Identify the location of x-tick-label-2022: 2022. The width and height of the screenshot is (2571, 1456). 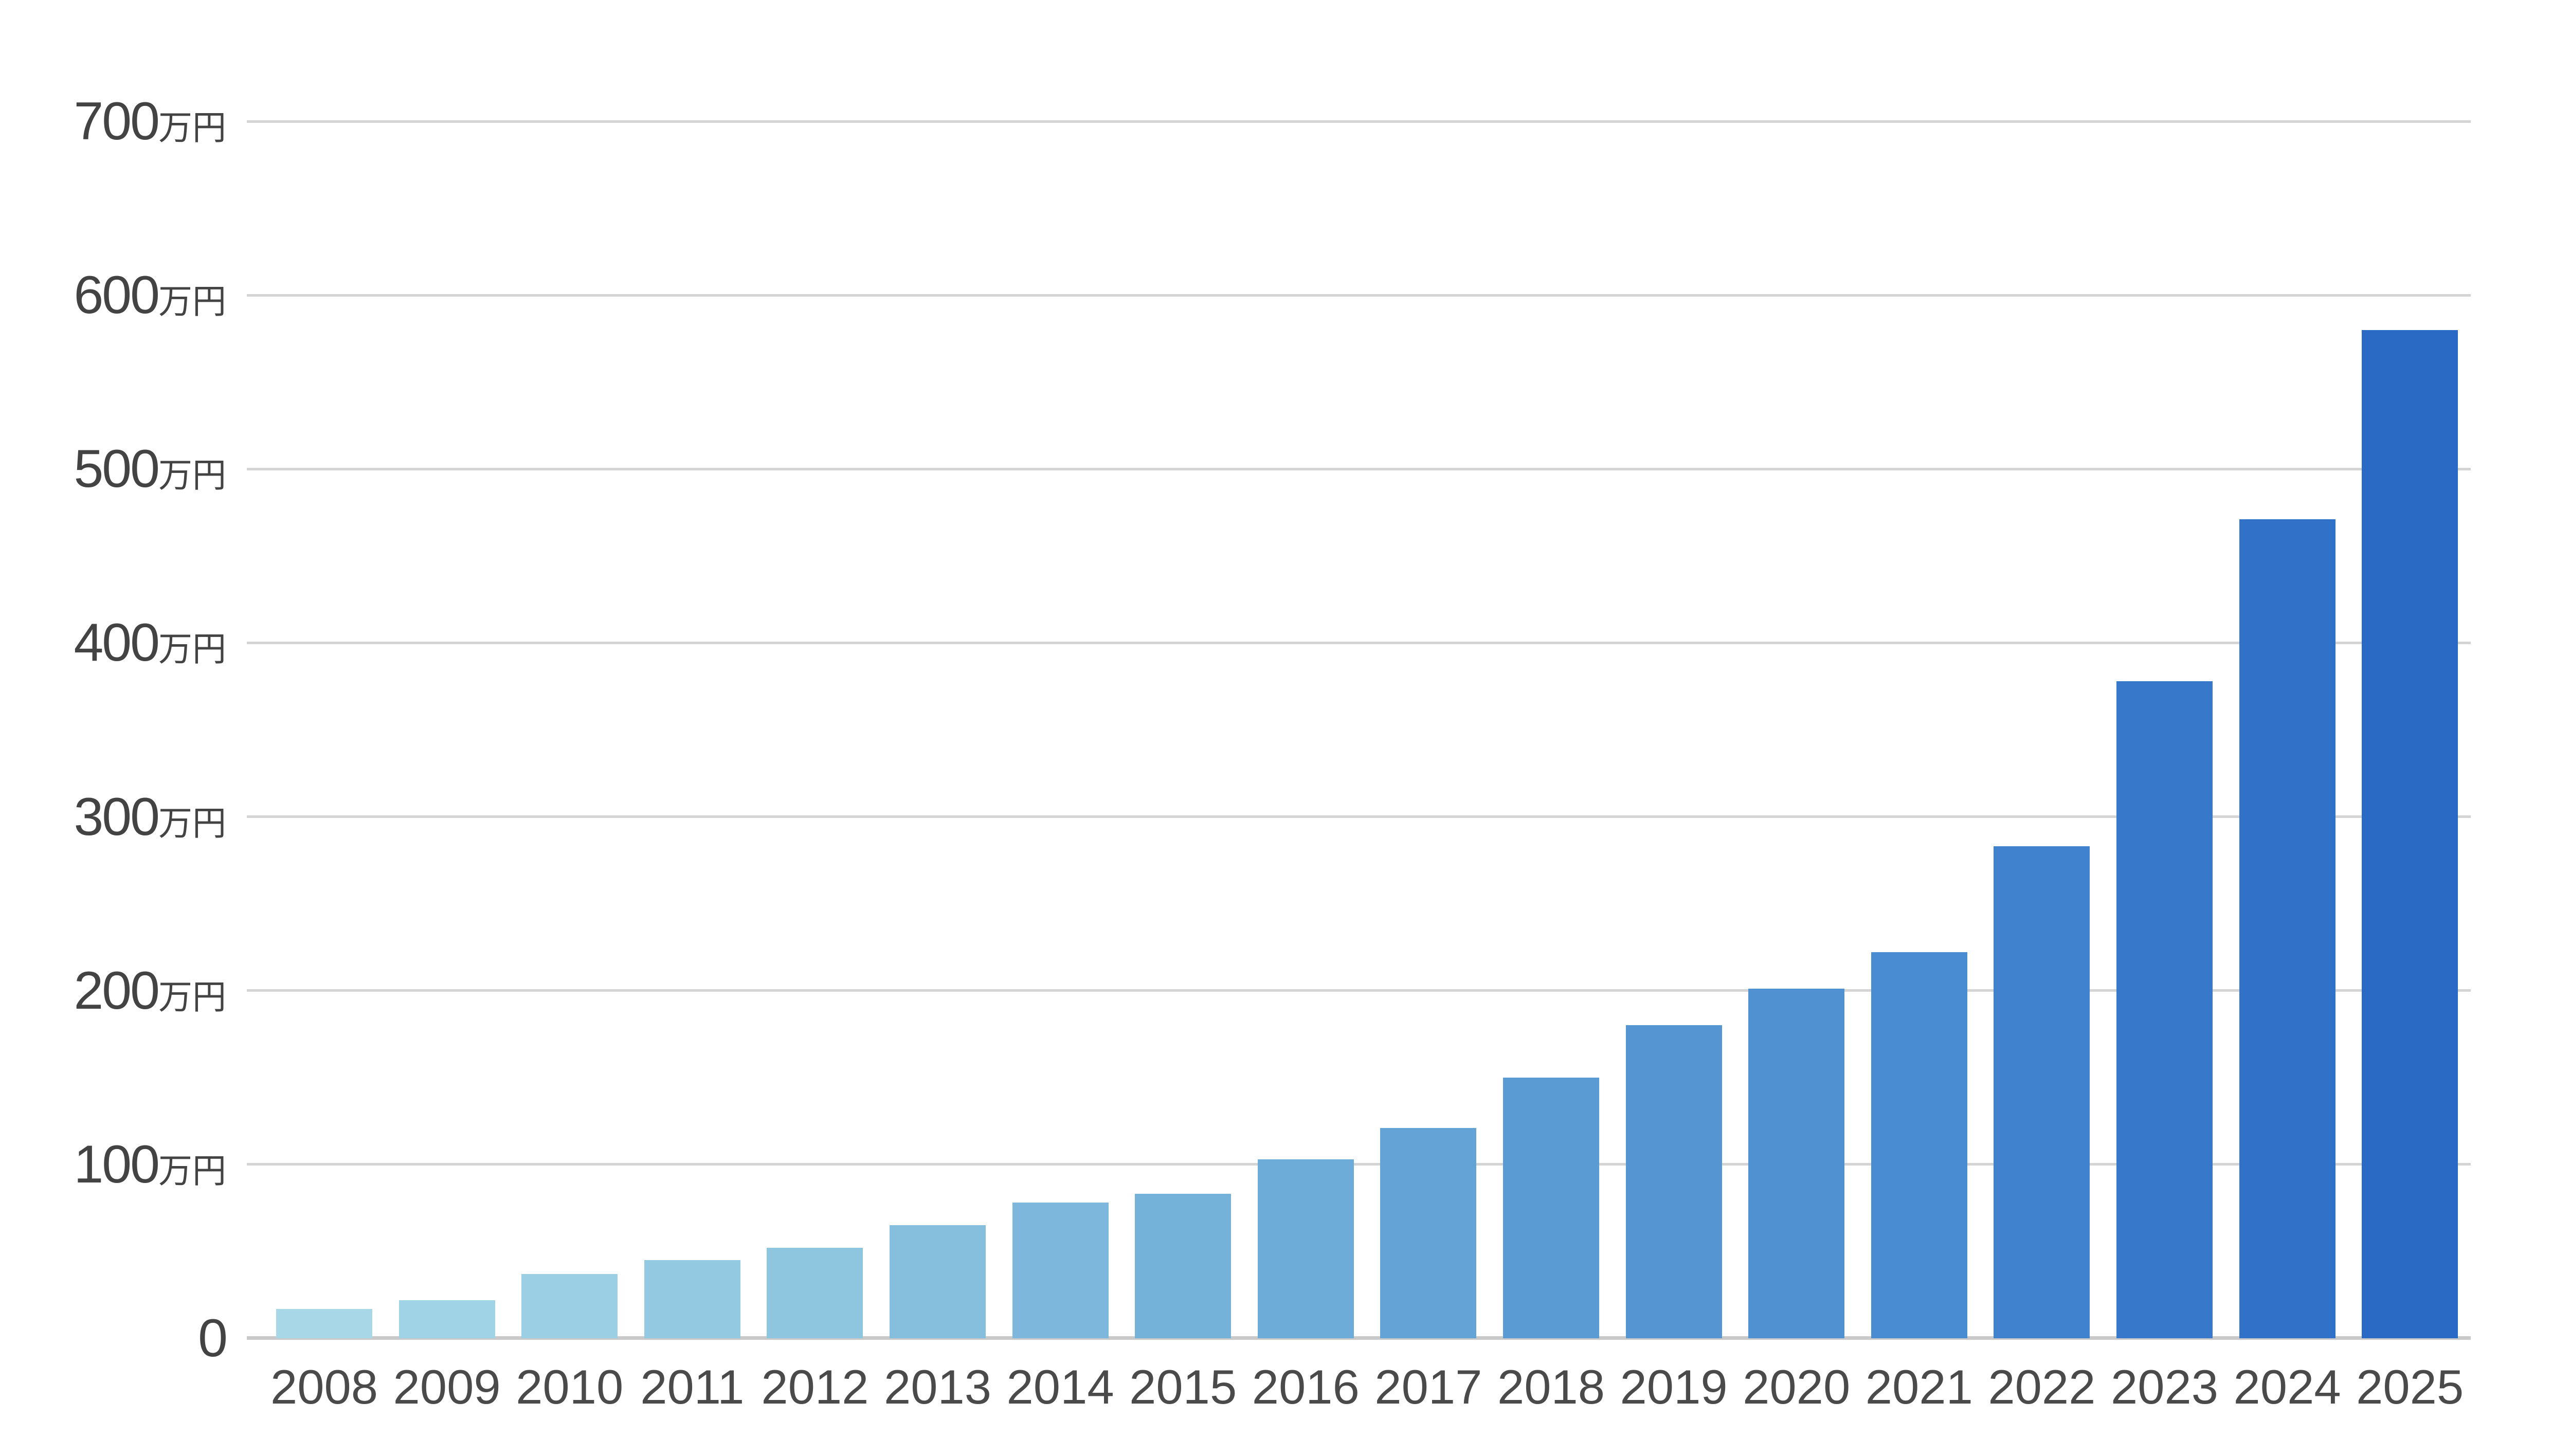
(2042, 1387).